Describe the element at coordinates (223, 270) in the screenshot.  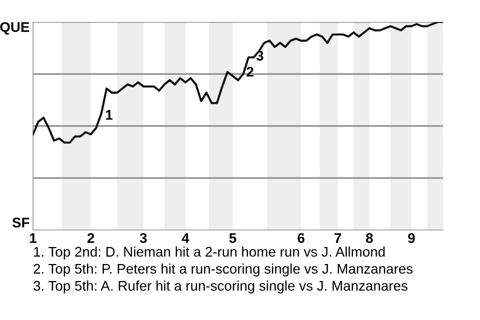
I see `text: 2. Top 5th: P. Peters hit a run-scoring single vs J. Manzanares` at that location.